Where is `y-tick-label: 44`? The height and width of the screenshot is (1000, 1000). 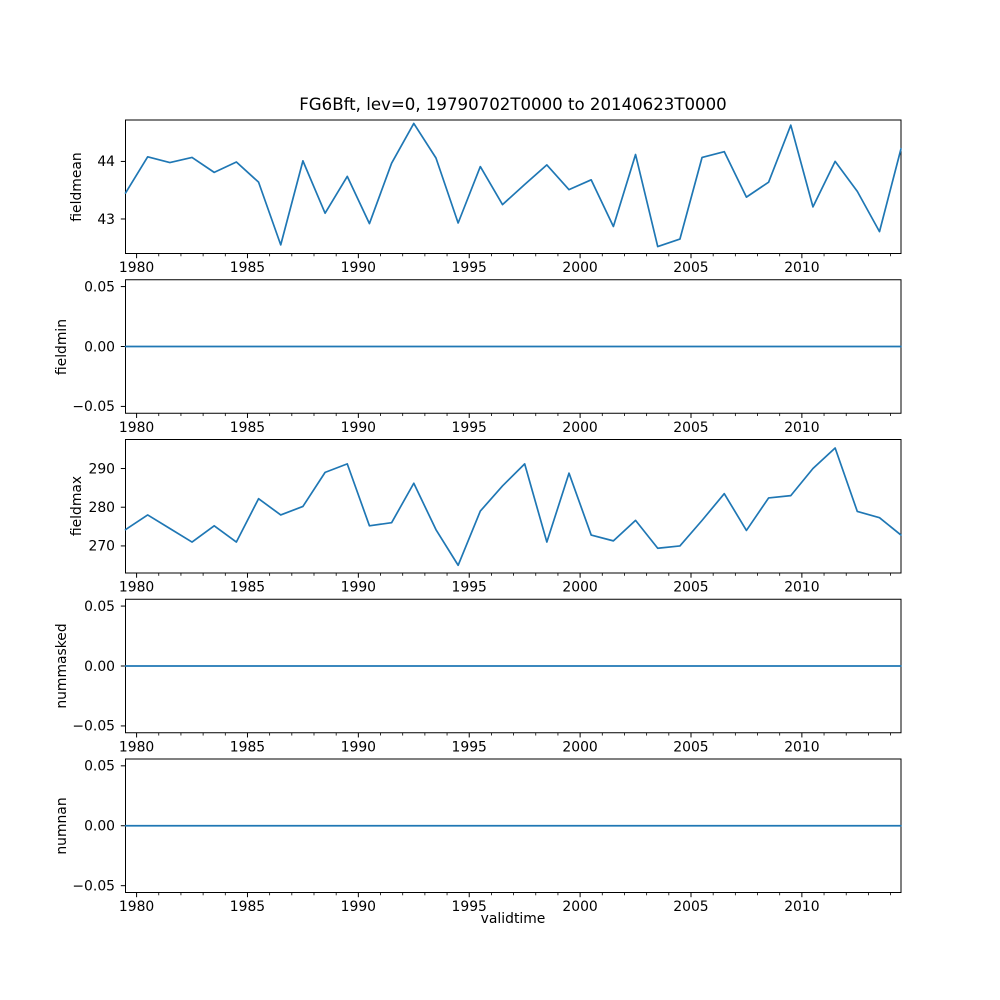 y-tick-label: 44 is located at coordinates (106, 162).